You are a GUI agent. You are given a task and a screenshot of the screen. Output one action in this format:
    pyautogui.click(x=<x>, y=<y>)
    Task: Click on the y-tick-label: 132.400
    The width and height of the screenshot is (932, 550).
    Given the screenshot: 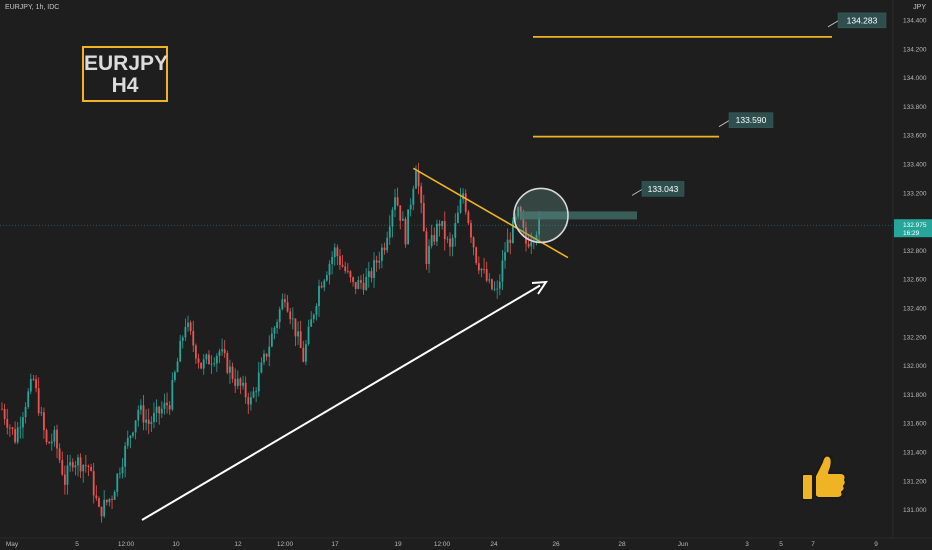 What is the action you would take?
    pyautogui.click(x=915, y=309)
    